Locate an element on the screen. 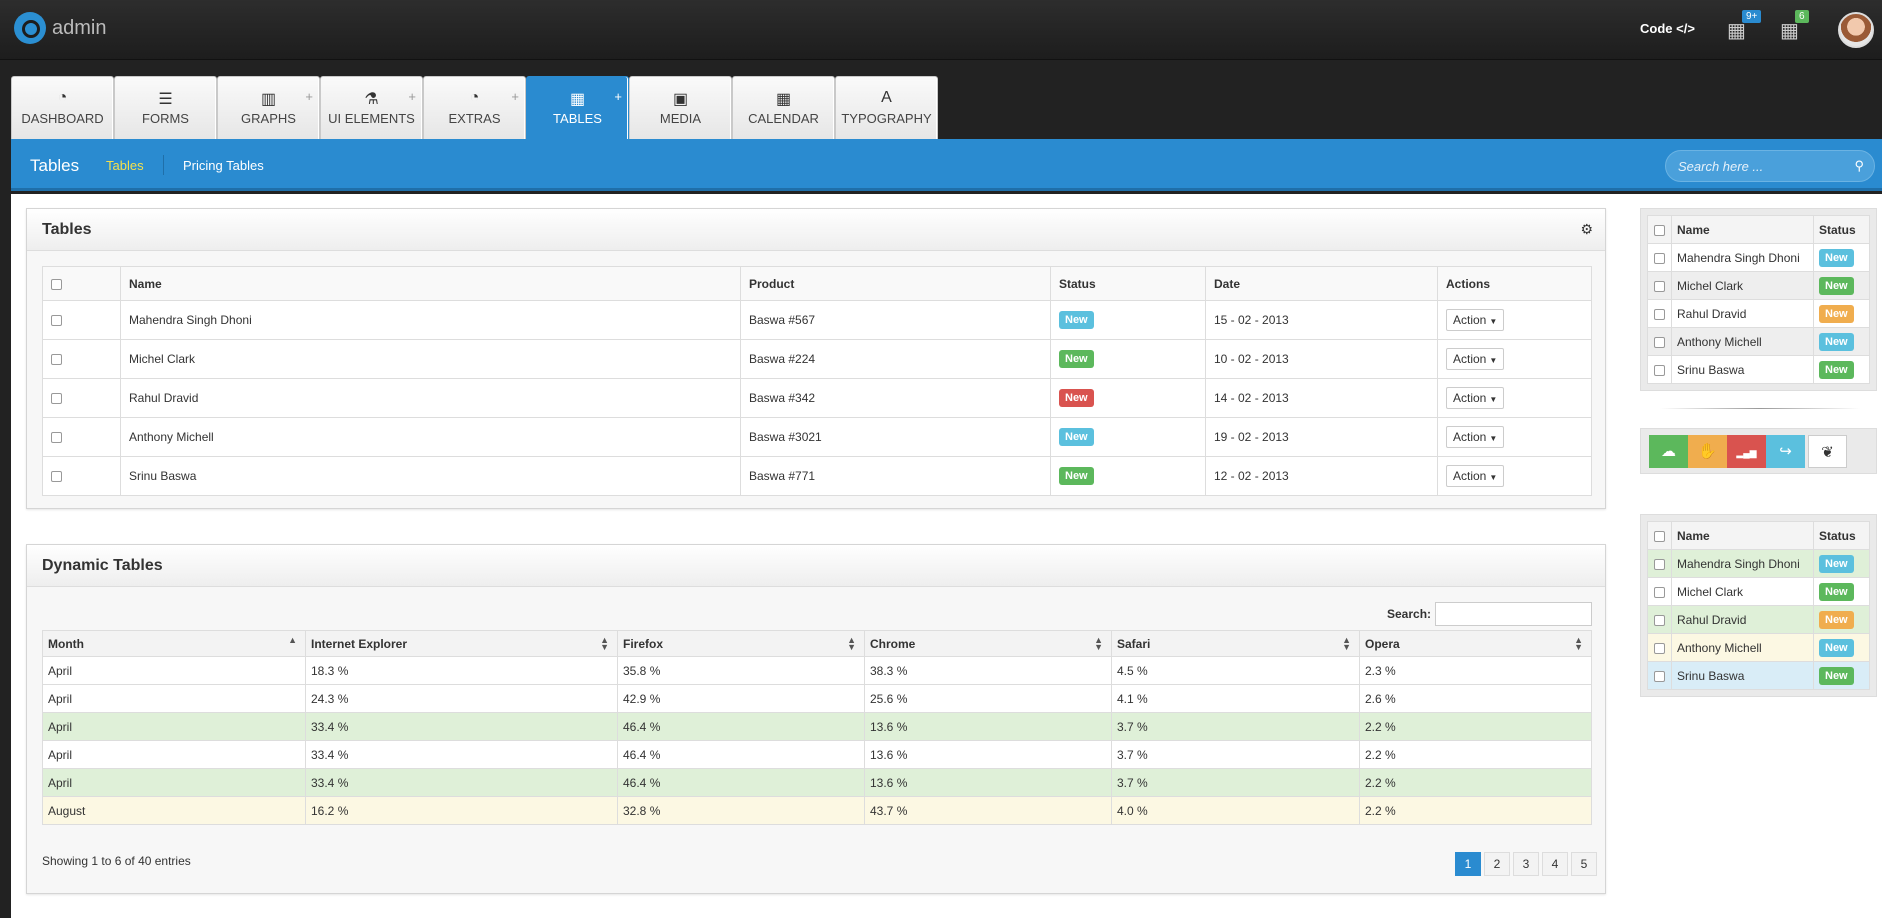 This screenshot has width=1882, height=918. cloud-upload-button: ☁ is located at coordinates (1668, 451).